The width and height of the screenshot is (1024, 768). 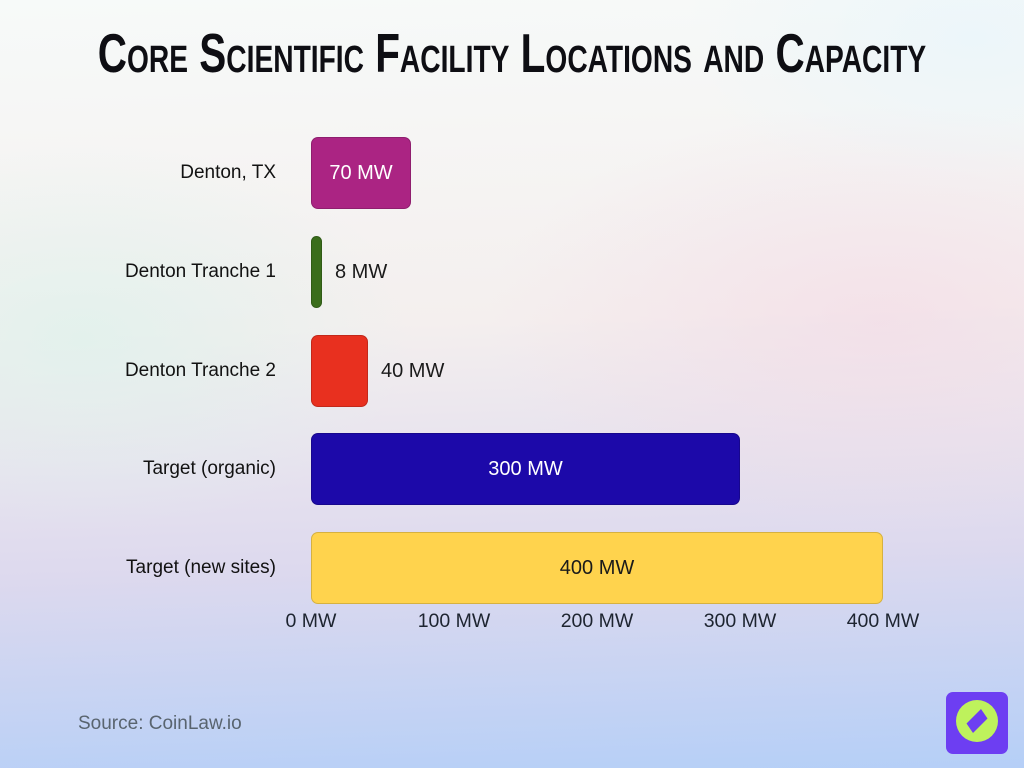 I want to click on bar-value-label: 8 MW, so click(x=361, y=272).